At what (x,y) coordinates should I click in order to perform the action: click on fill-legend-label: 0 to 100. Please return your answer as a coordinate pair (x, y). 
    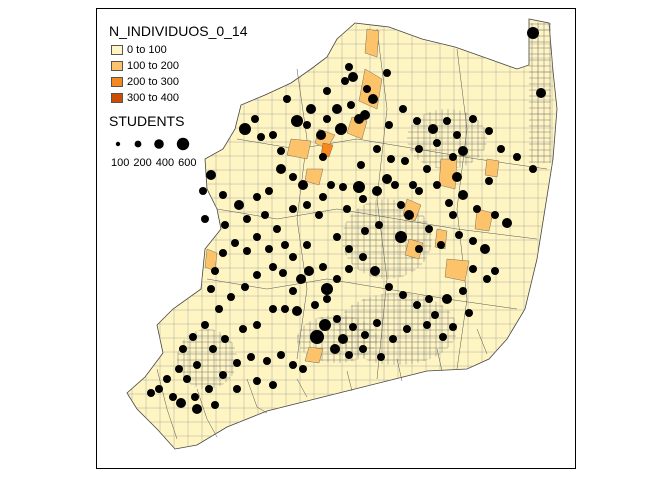
    Looking at the image, I should click on (147, 50).